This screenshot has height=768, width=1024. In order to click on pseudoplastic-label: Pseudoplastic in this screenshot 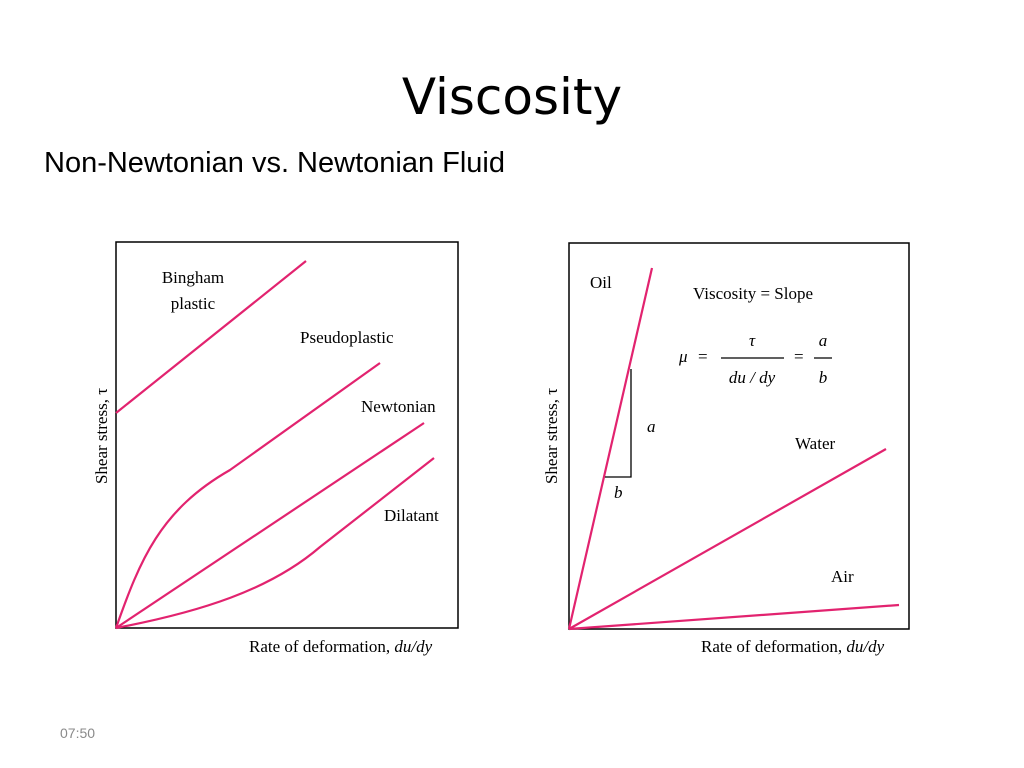, I will do `click(347, 337)`.